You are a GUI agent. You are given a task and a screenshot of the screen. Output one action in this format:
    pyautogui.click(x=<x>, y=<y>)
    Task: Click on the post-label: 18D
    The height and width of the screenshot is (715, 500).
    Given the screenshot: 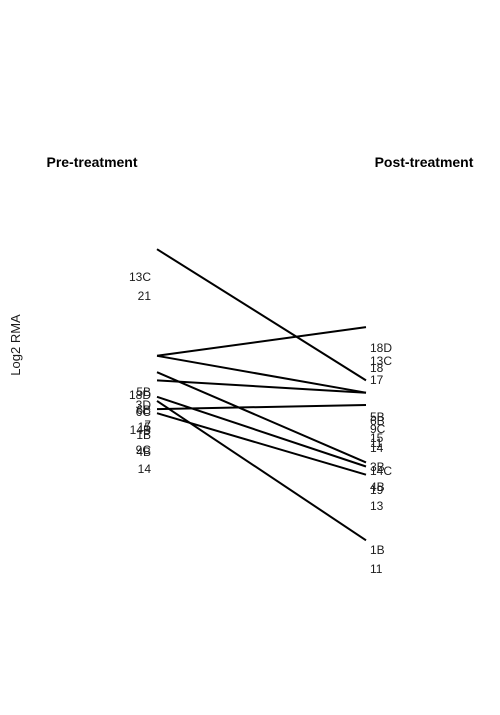 What is the action you would take?
    pyautogui.click(x=381, y=348)
    